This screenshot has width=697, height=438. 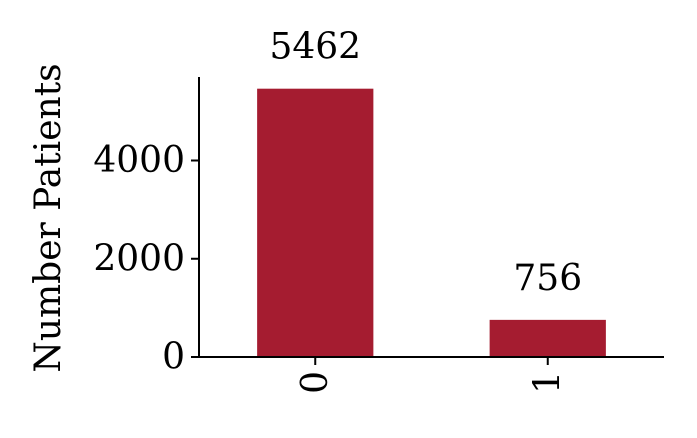 I want to click on y-tick-label-2000: 2000, so click(x=139, y=258).